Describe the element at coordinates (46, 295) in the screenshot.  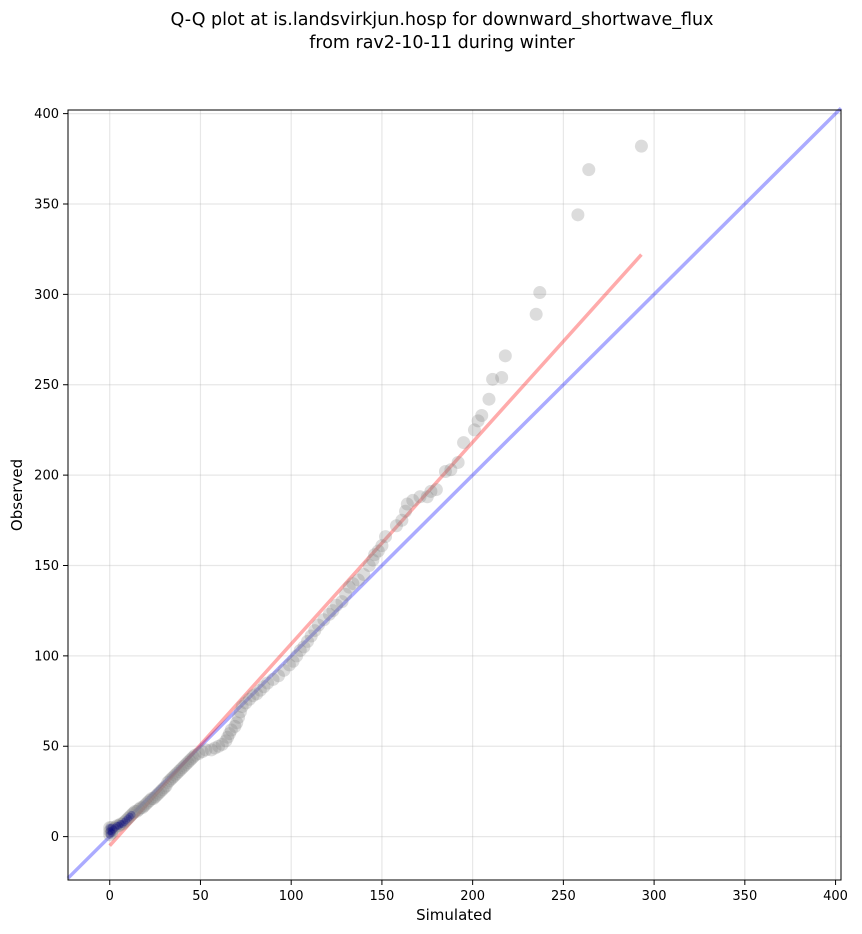
I see `y-tick-label: 300` at that location.